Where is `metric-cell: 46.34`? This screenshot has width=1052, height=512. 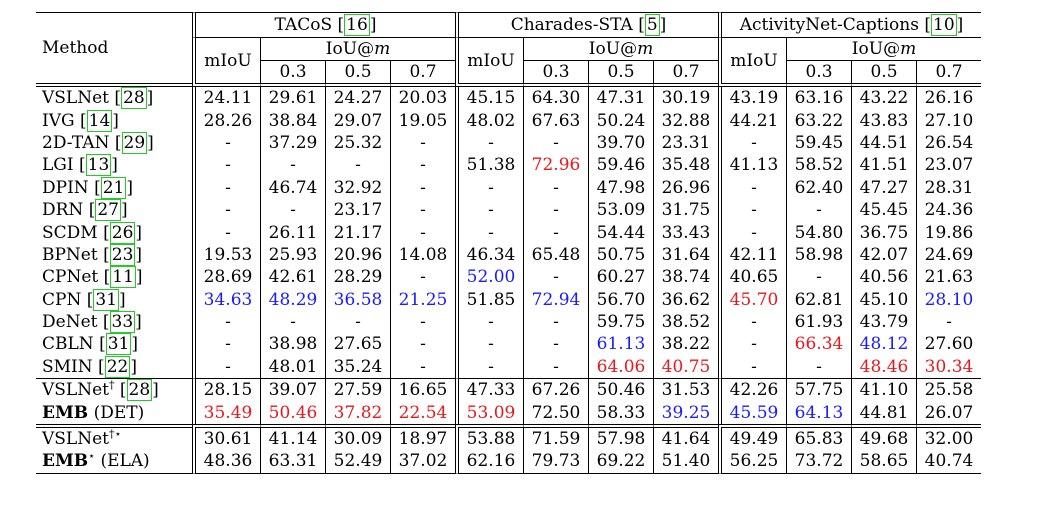 metric-cell: 46.34 is located at coordinates (489, 255).